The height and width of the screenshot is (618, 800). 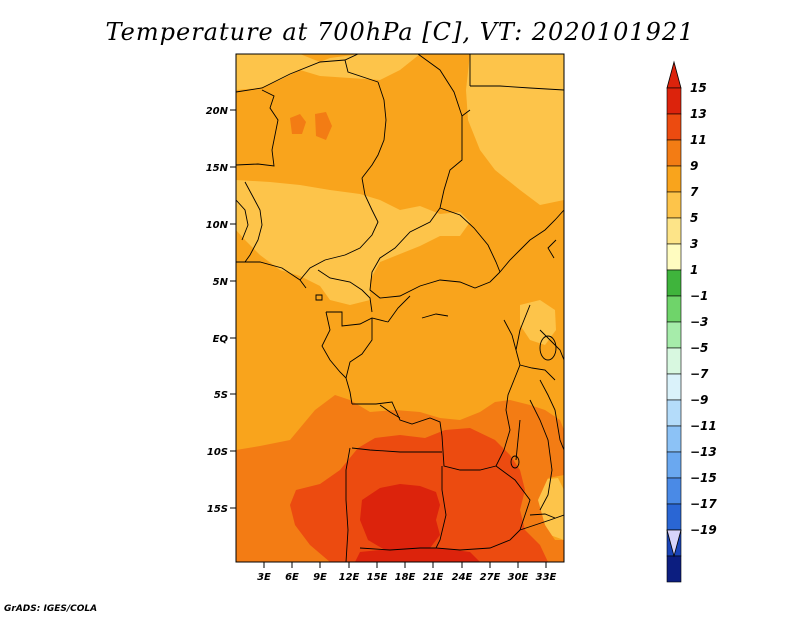 I want to click on colorbar-segments, so click(x=674, y=335).